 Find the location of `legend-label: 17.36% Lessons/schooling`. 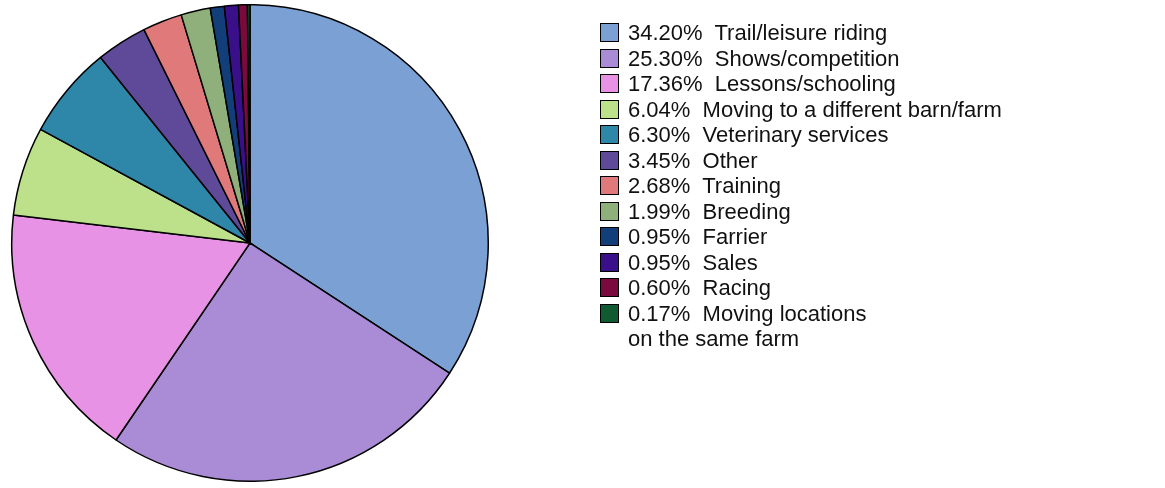

legend-label: 17.36% Lessons/schooling is located at coordinates (762, 84).